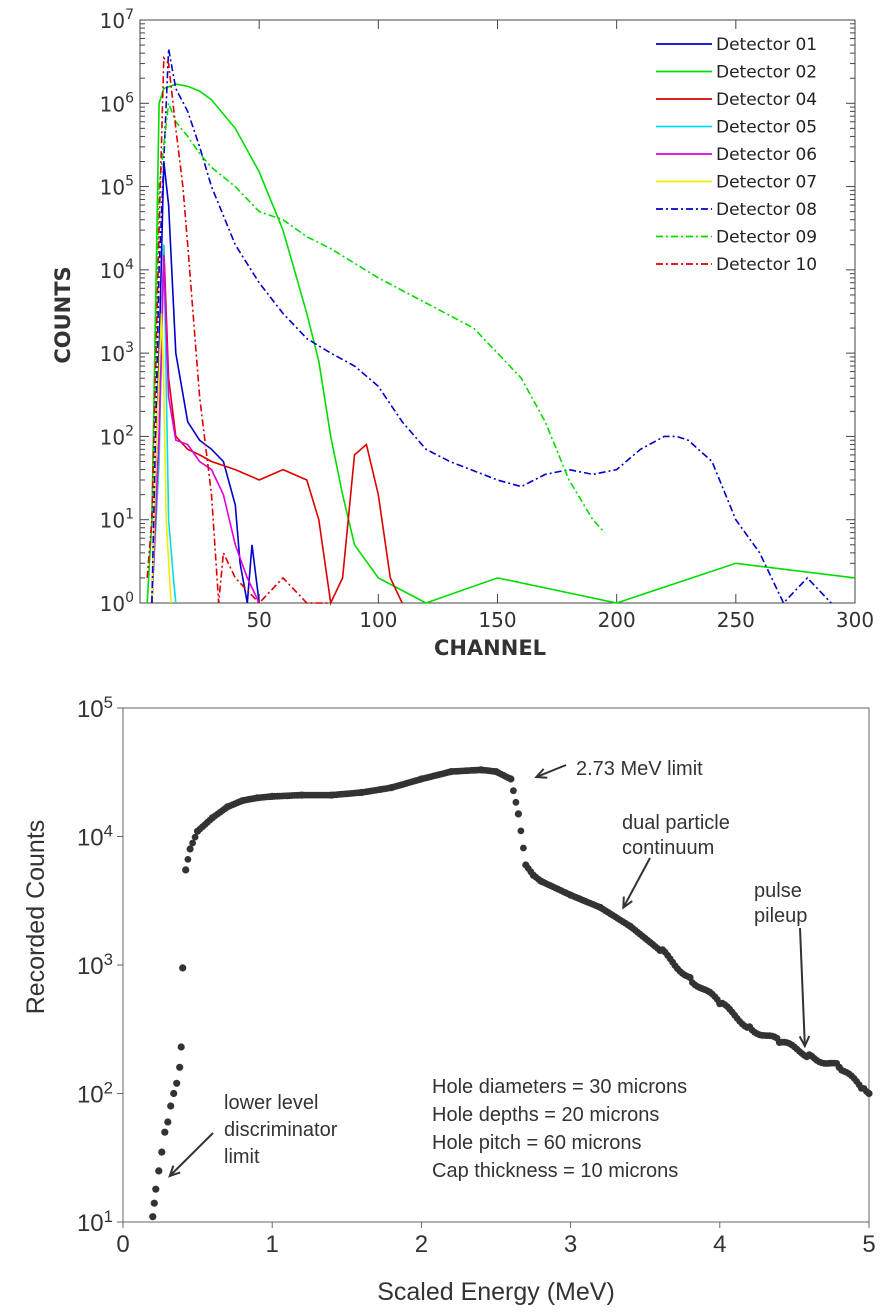  I want to click on x-tick-label: 1, so click(272, 1244).